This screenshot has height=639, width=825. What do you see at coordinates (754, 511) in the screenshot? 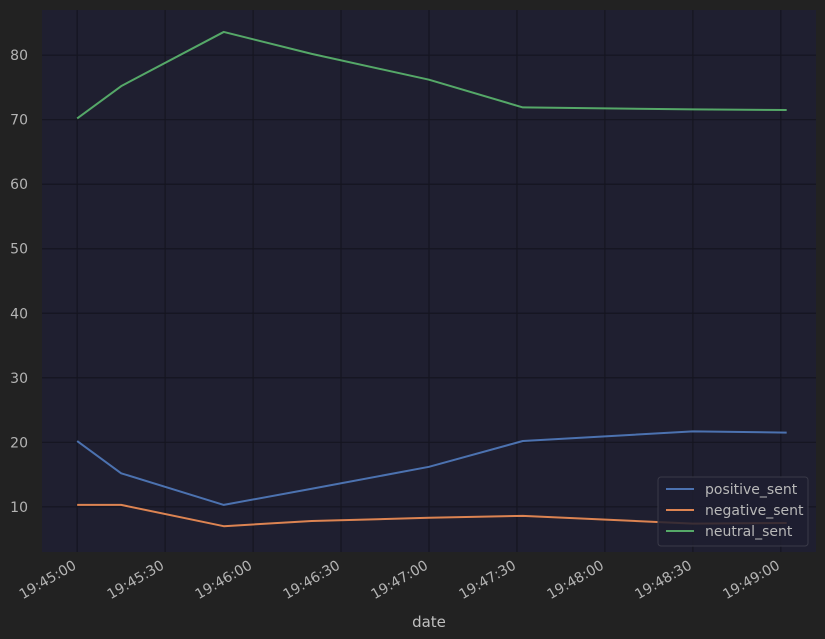
I see `legend-label: negative_sent` at bounding box center [754, 511].